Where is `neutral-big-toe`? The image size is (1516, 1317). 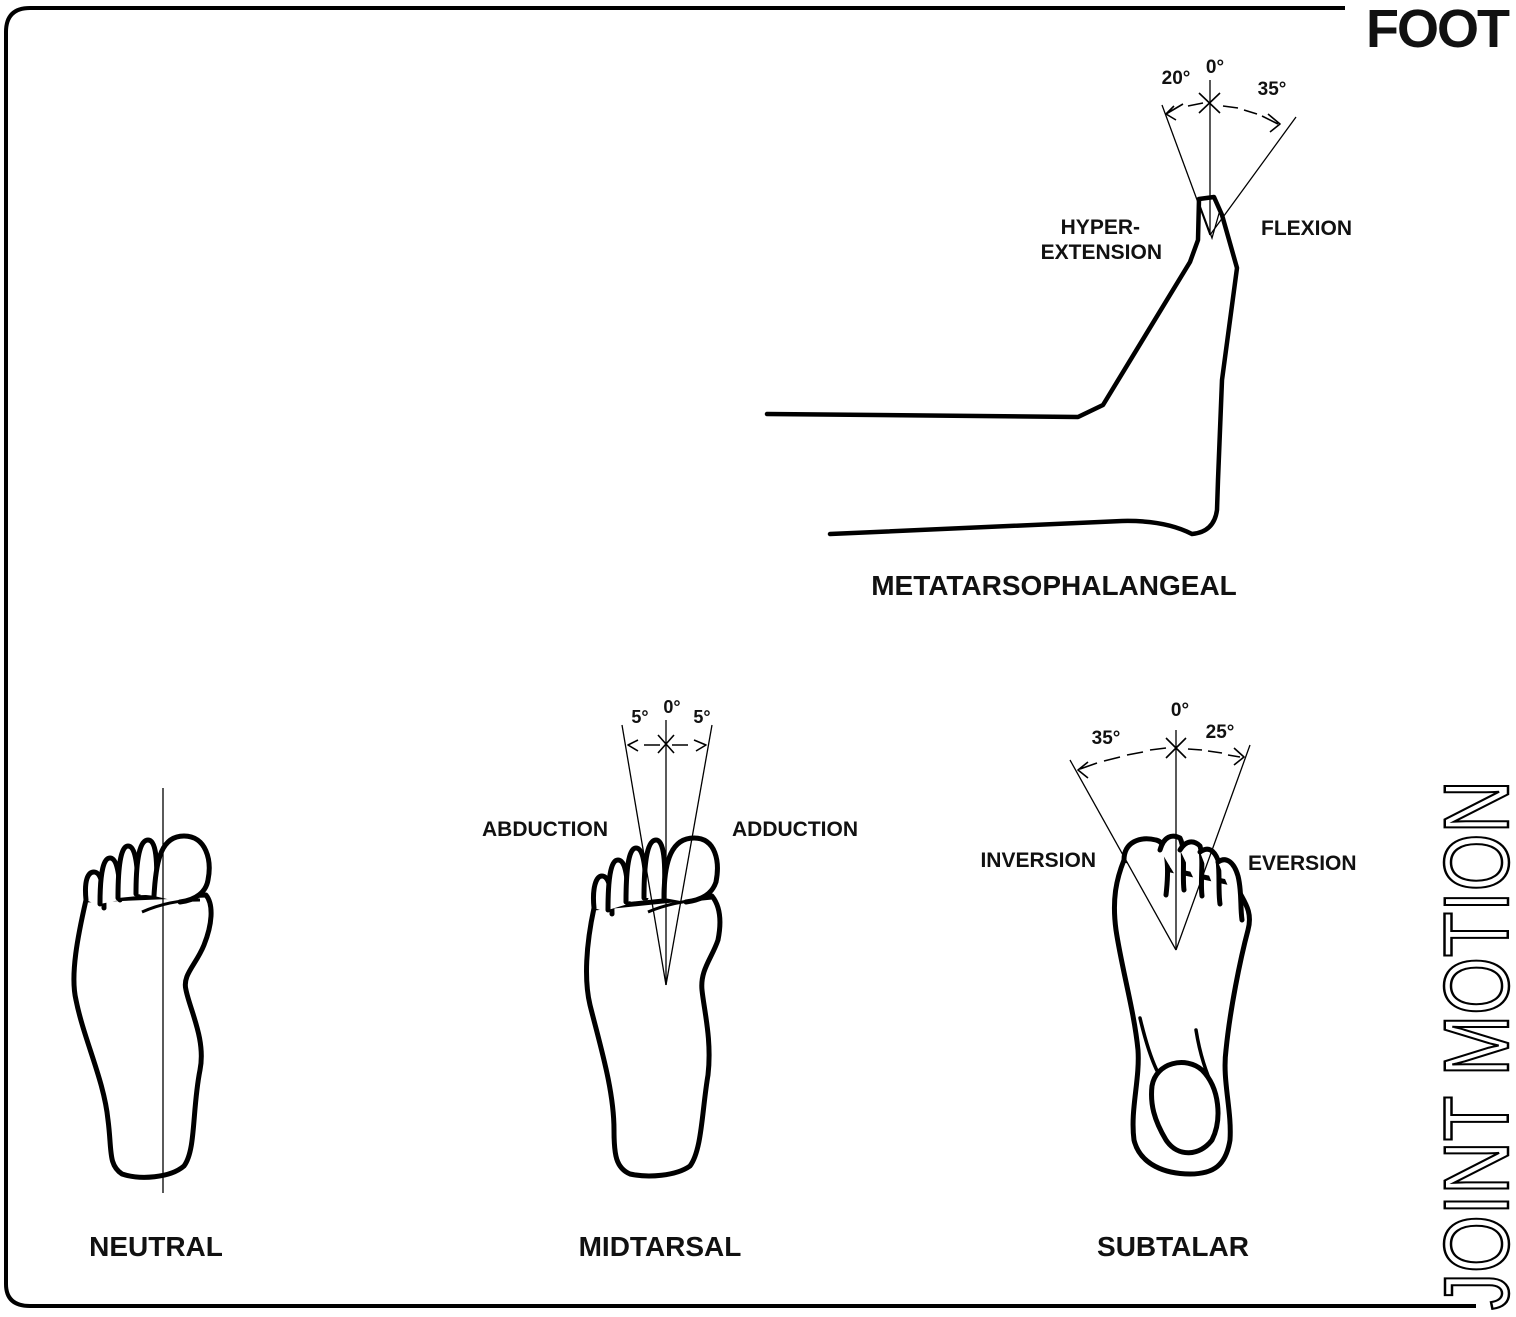
neutral-big-toe is located at coordinates (181, 869).